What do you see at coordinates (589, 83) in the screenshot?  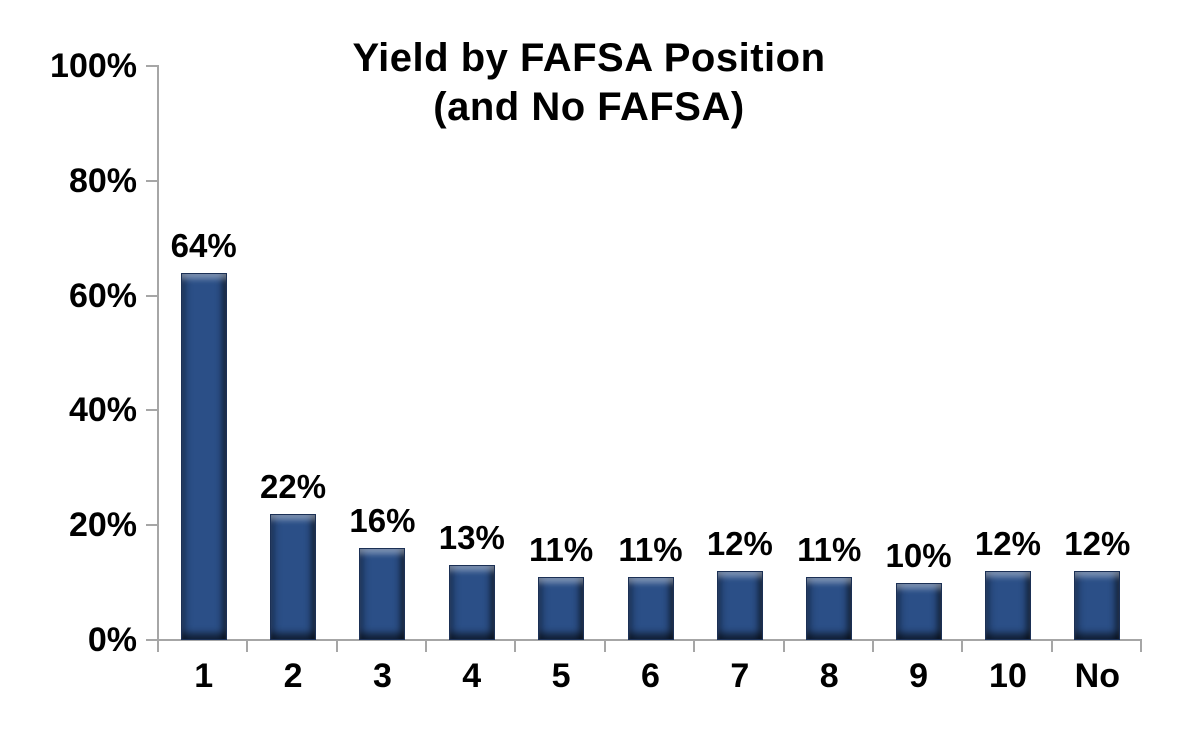 I see `chart-title: Yield by FAFSA Position (and No FAFSA)` at bounding box center [589, 83].